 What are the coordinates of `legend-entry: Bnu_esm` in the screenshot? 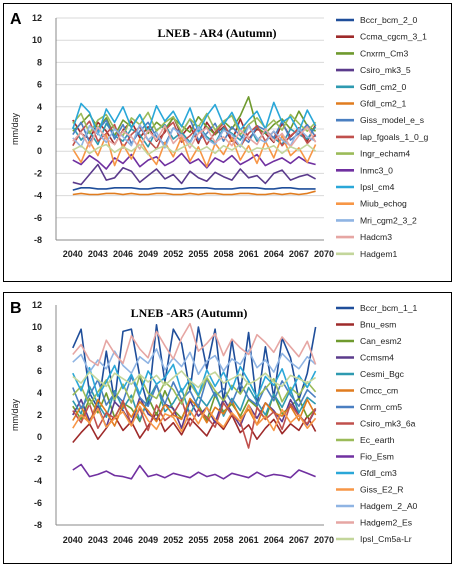 It's located at (378, 325).